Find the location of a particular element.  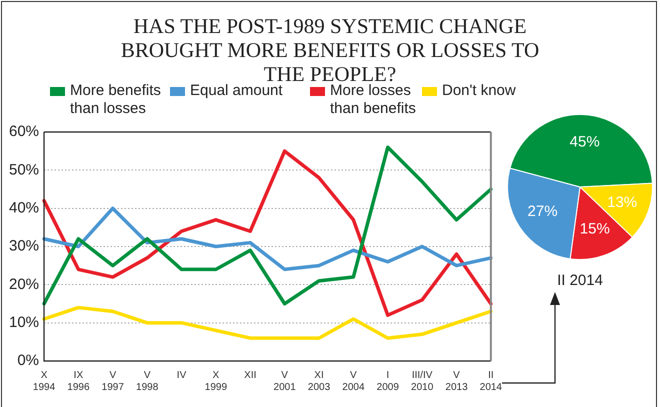

x-tick-label: V 1998 is located at coordinates (147, 381).